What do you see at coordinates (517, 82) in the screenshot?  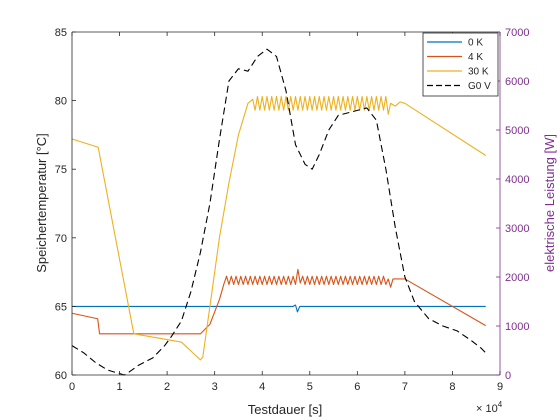 I see `right-y-tick-label: 6000` at bounding box center [517, 82].